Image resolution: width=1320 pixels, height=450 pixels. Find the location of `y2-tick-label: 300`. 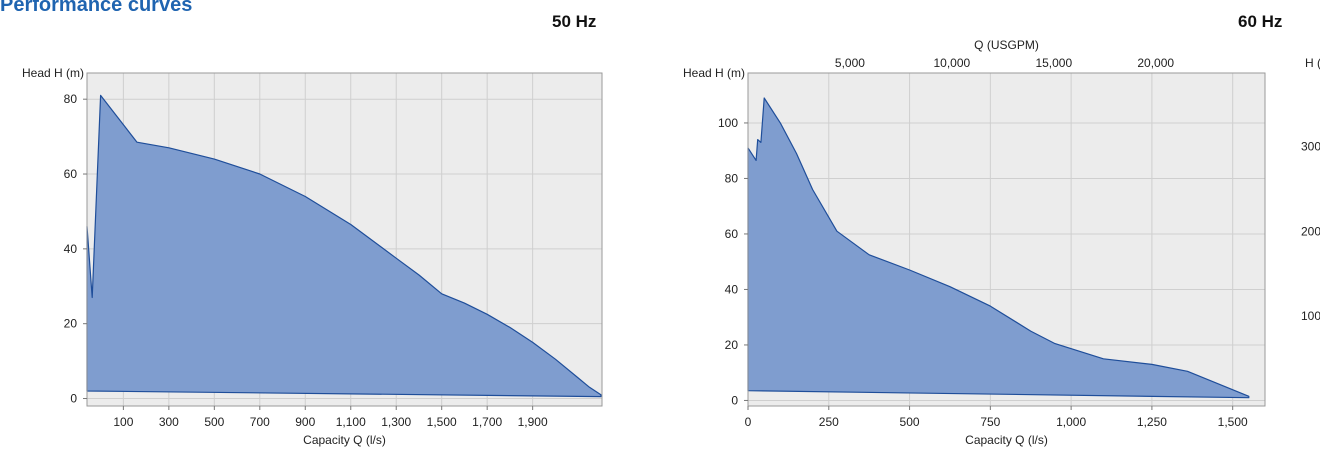

y2-tick-label: 300 is located at coordinates (1310, 147).